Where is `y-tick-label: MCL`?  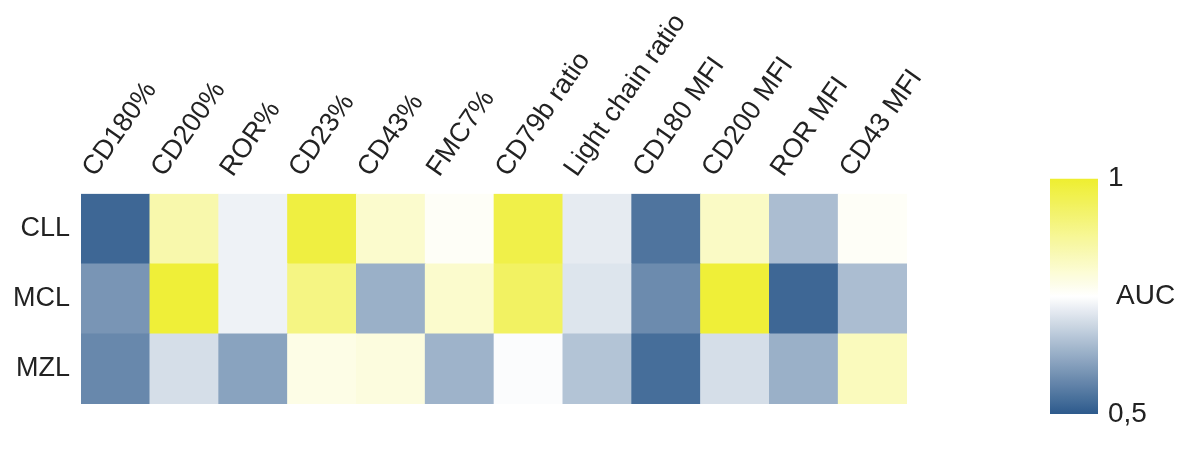 y-tick-label: MCL is located at coordinates (41, 297).